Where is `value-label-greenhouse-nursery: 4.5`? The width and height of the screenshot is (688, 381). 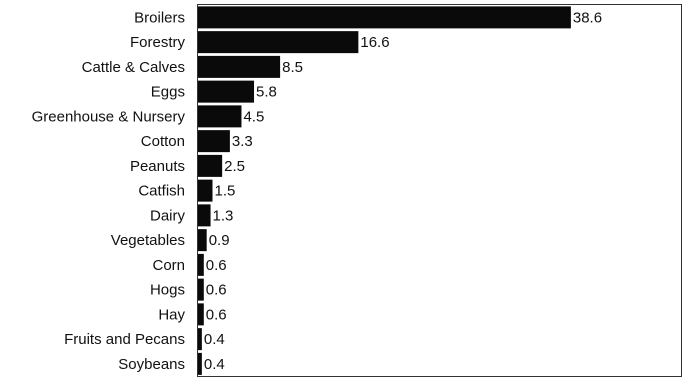 value-label-greenhouse-nursery: 4.5 is located at coordinates (253, 116).